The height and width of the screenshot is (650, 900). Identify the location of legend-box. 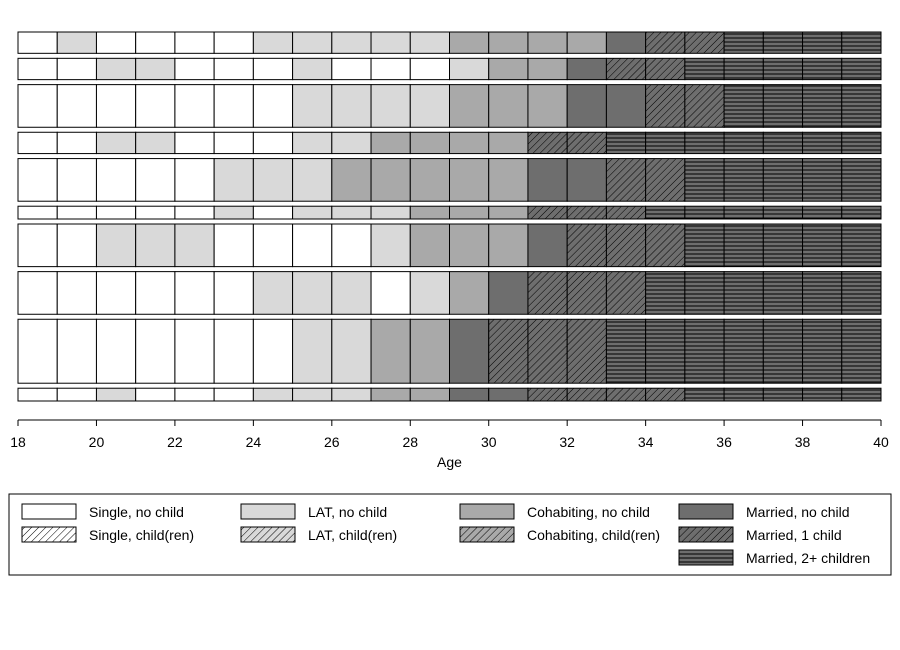
(450, 534).